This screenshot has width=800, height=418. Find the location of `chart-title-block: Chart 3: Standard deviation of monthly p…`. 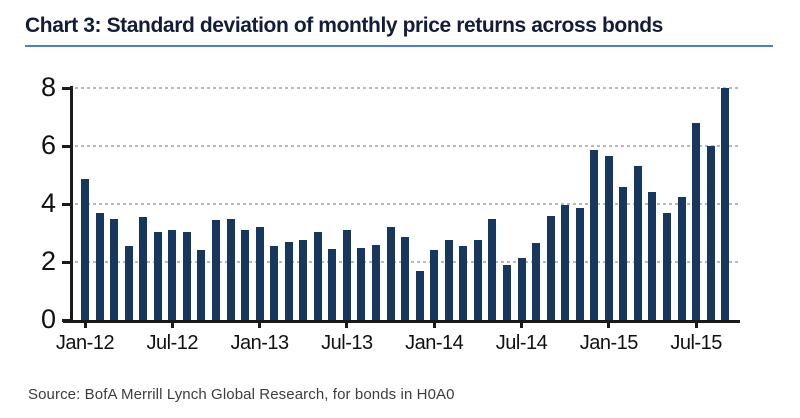

chart-title-block: Chart 3: Standard deviation of monthly p… is located at coordinates (399, 30).